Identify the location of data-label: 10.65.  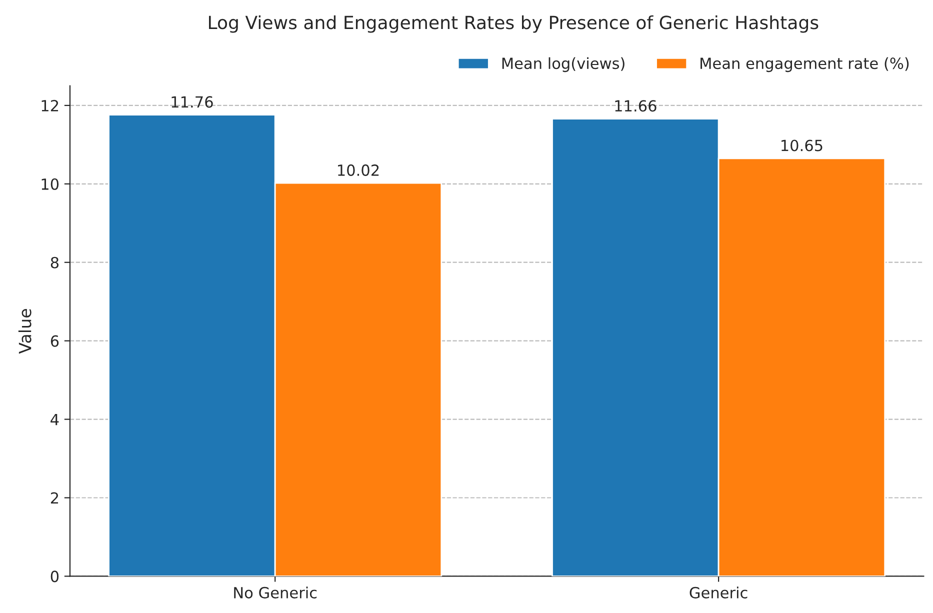
(802, 146).